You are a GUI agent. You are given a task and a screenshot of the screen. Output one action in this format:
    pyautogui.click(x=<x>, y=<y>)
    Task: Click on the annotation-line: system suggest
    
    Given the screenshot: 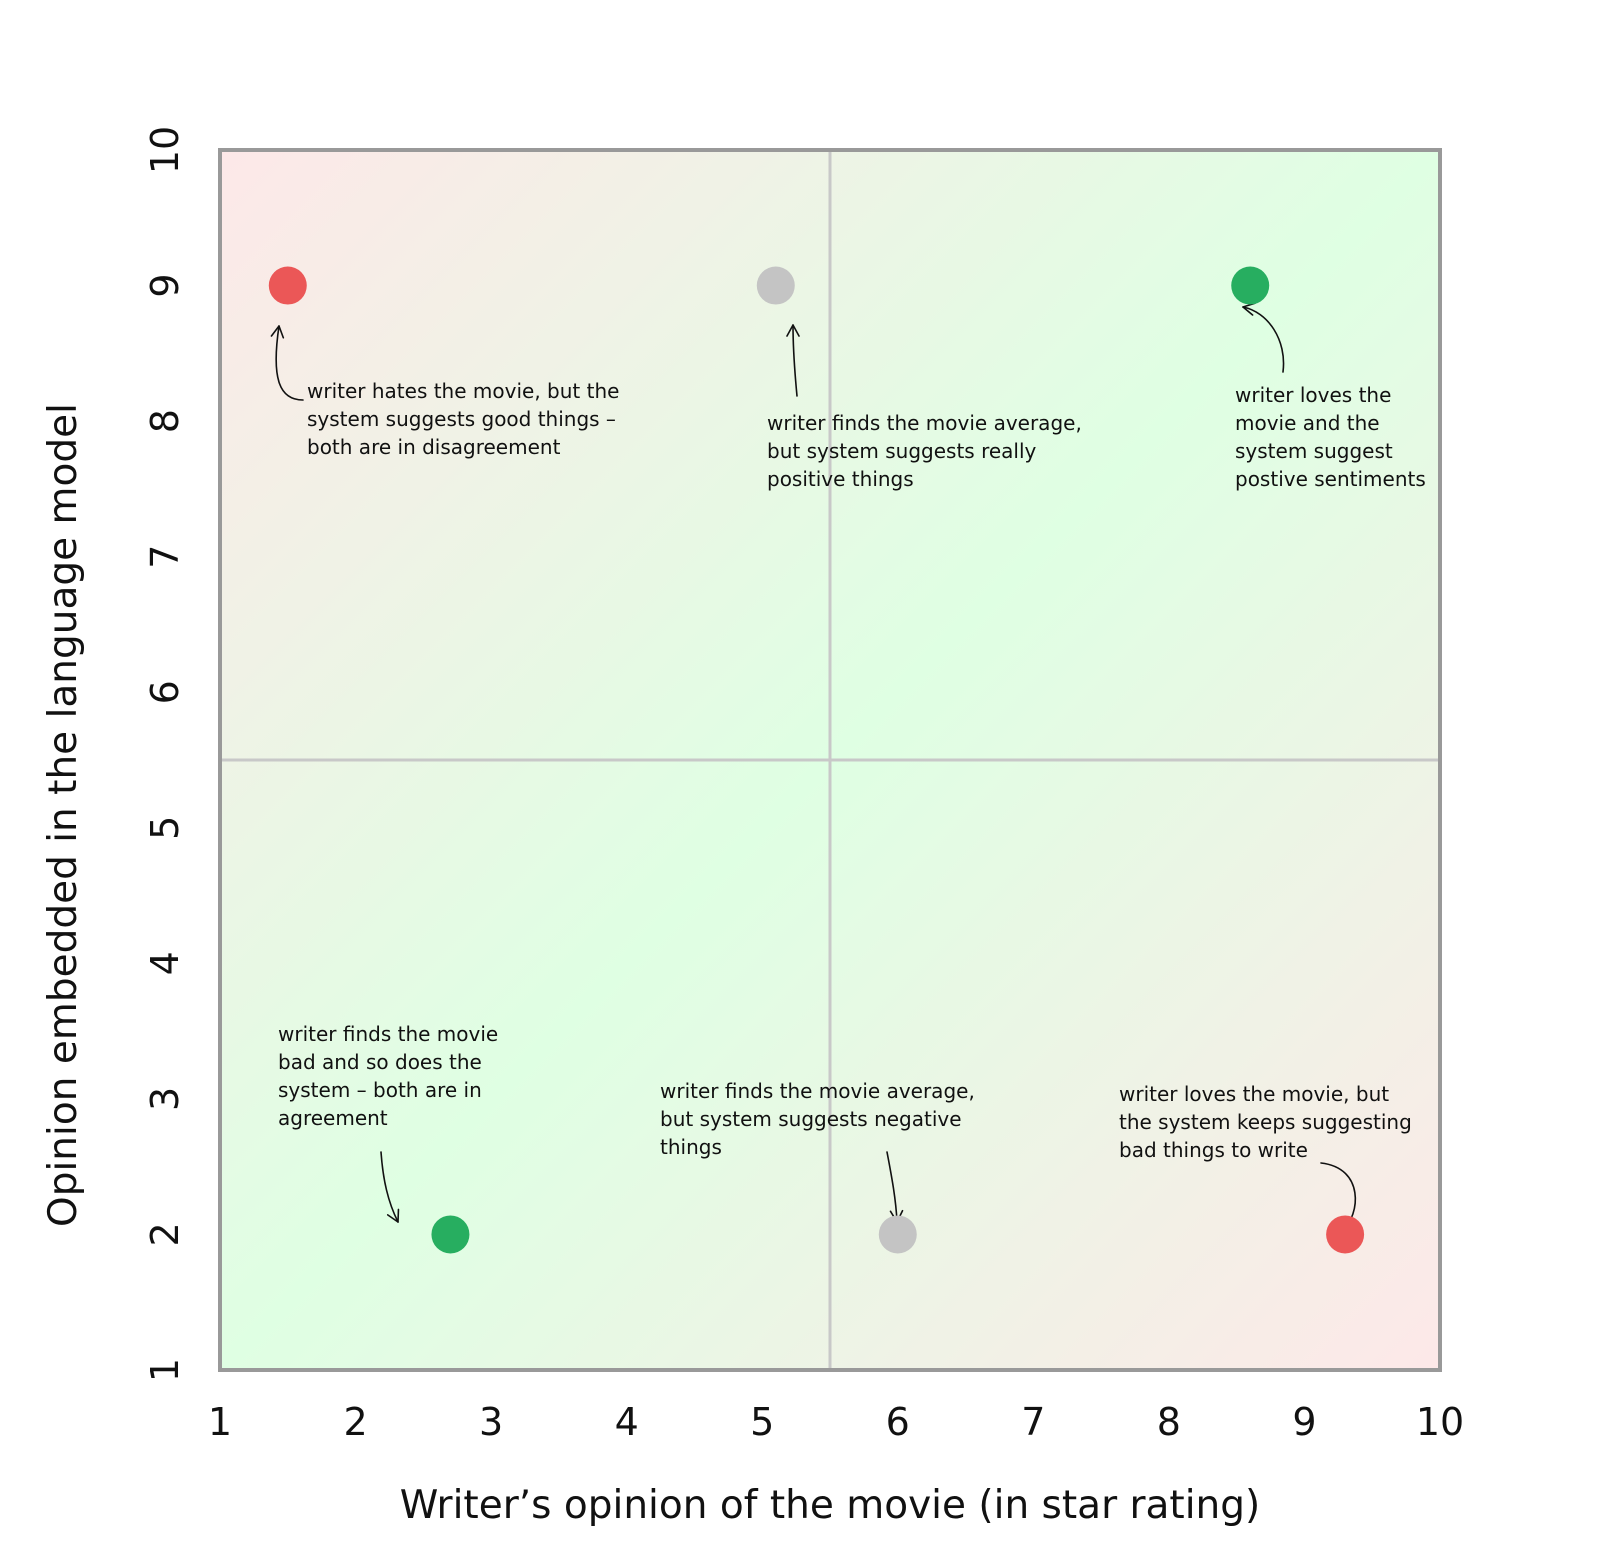 What is the action you would take?
    pyautogui.click(x=1314, y=451)
    